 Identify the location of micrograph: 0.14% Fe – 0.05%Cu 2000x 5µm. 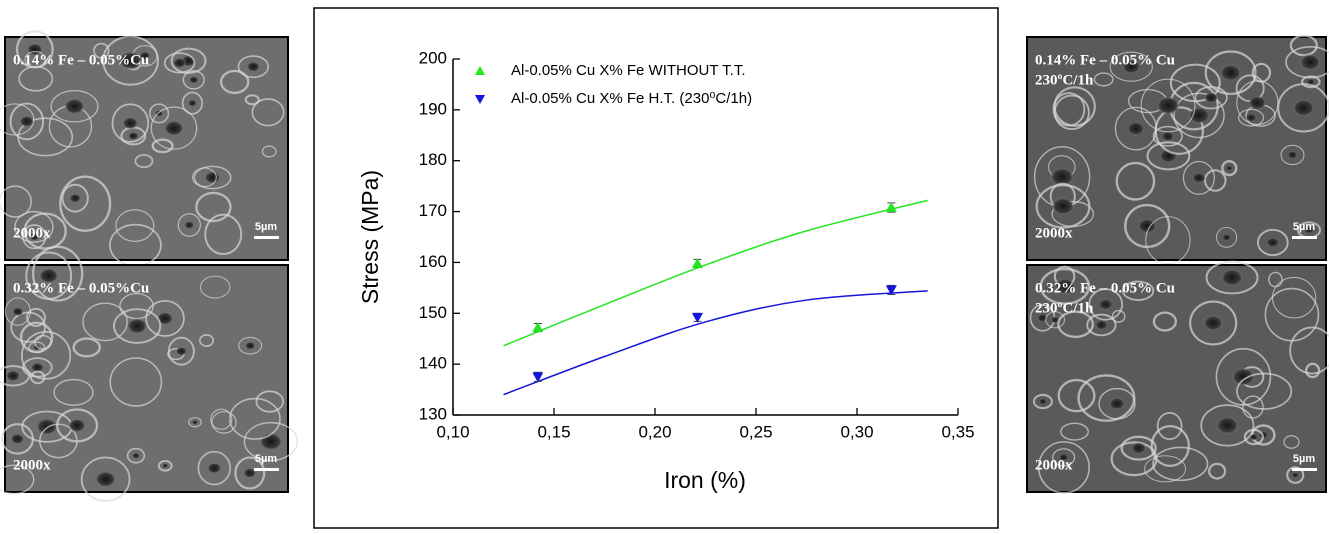
(144, 148).